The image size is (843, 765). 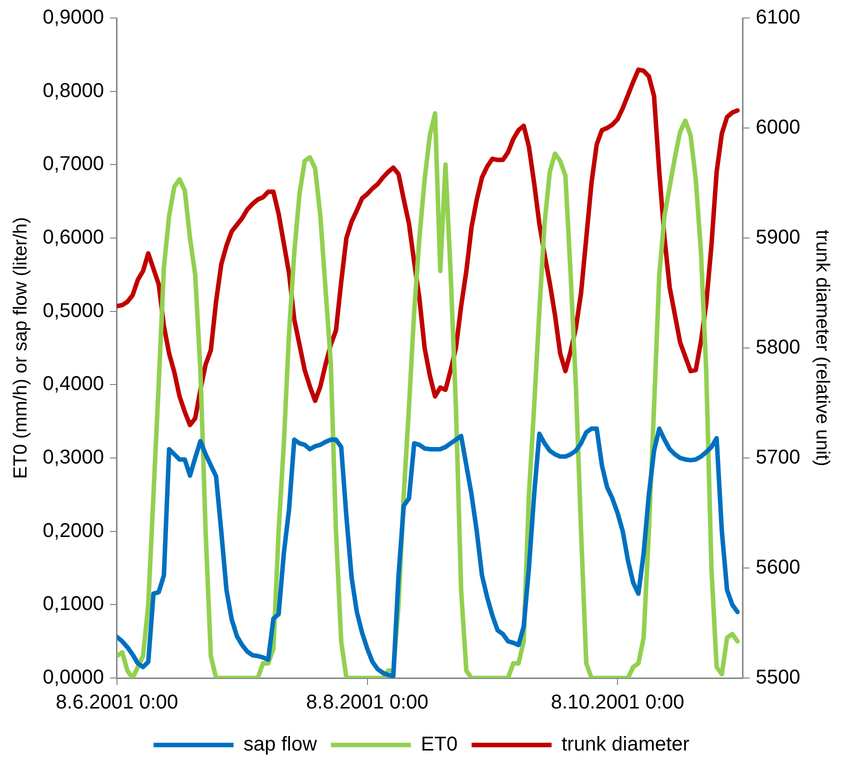 I want to click on x-tick-label: 8.8.2001 0:00, so click(x=367, y=703).